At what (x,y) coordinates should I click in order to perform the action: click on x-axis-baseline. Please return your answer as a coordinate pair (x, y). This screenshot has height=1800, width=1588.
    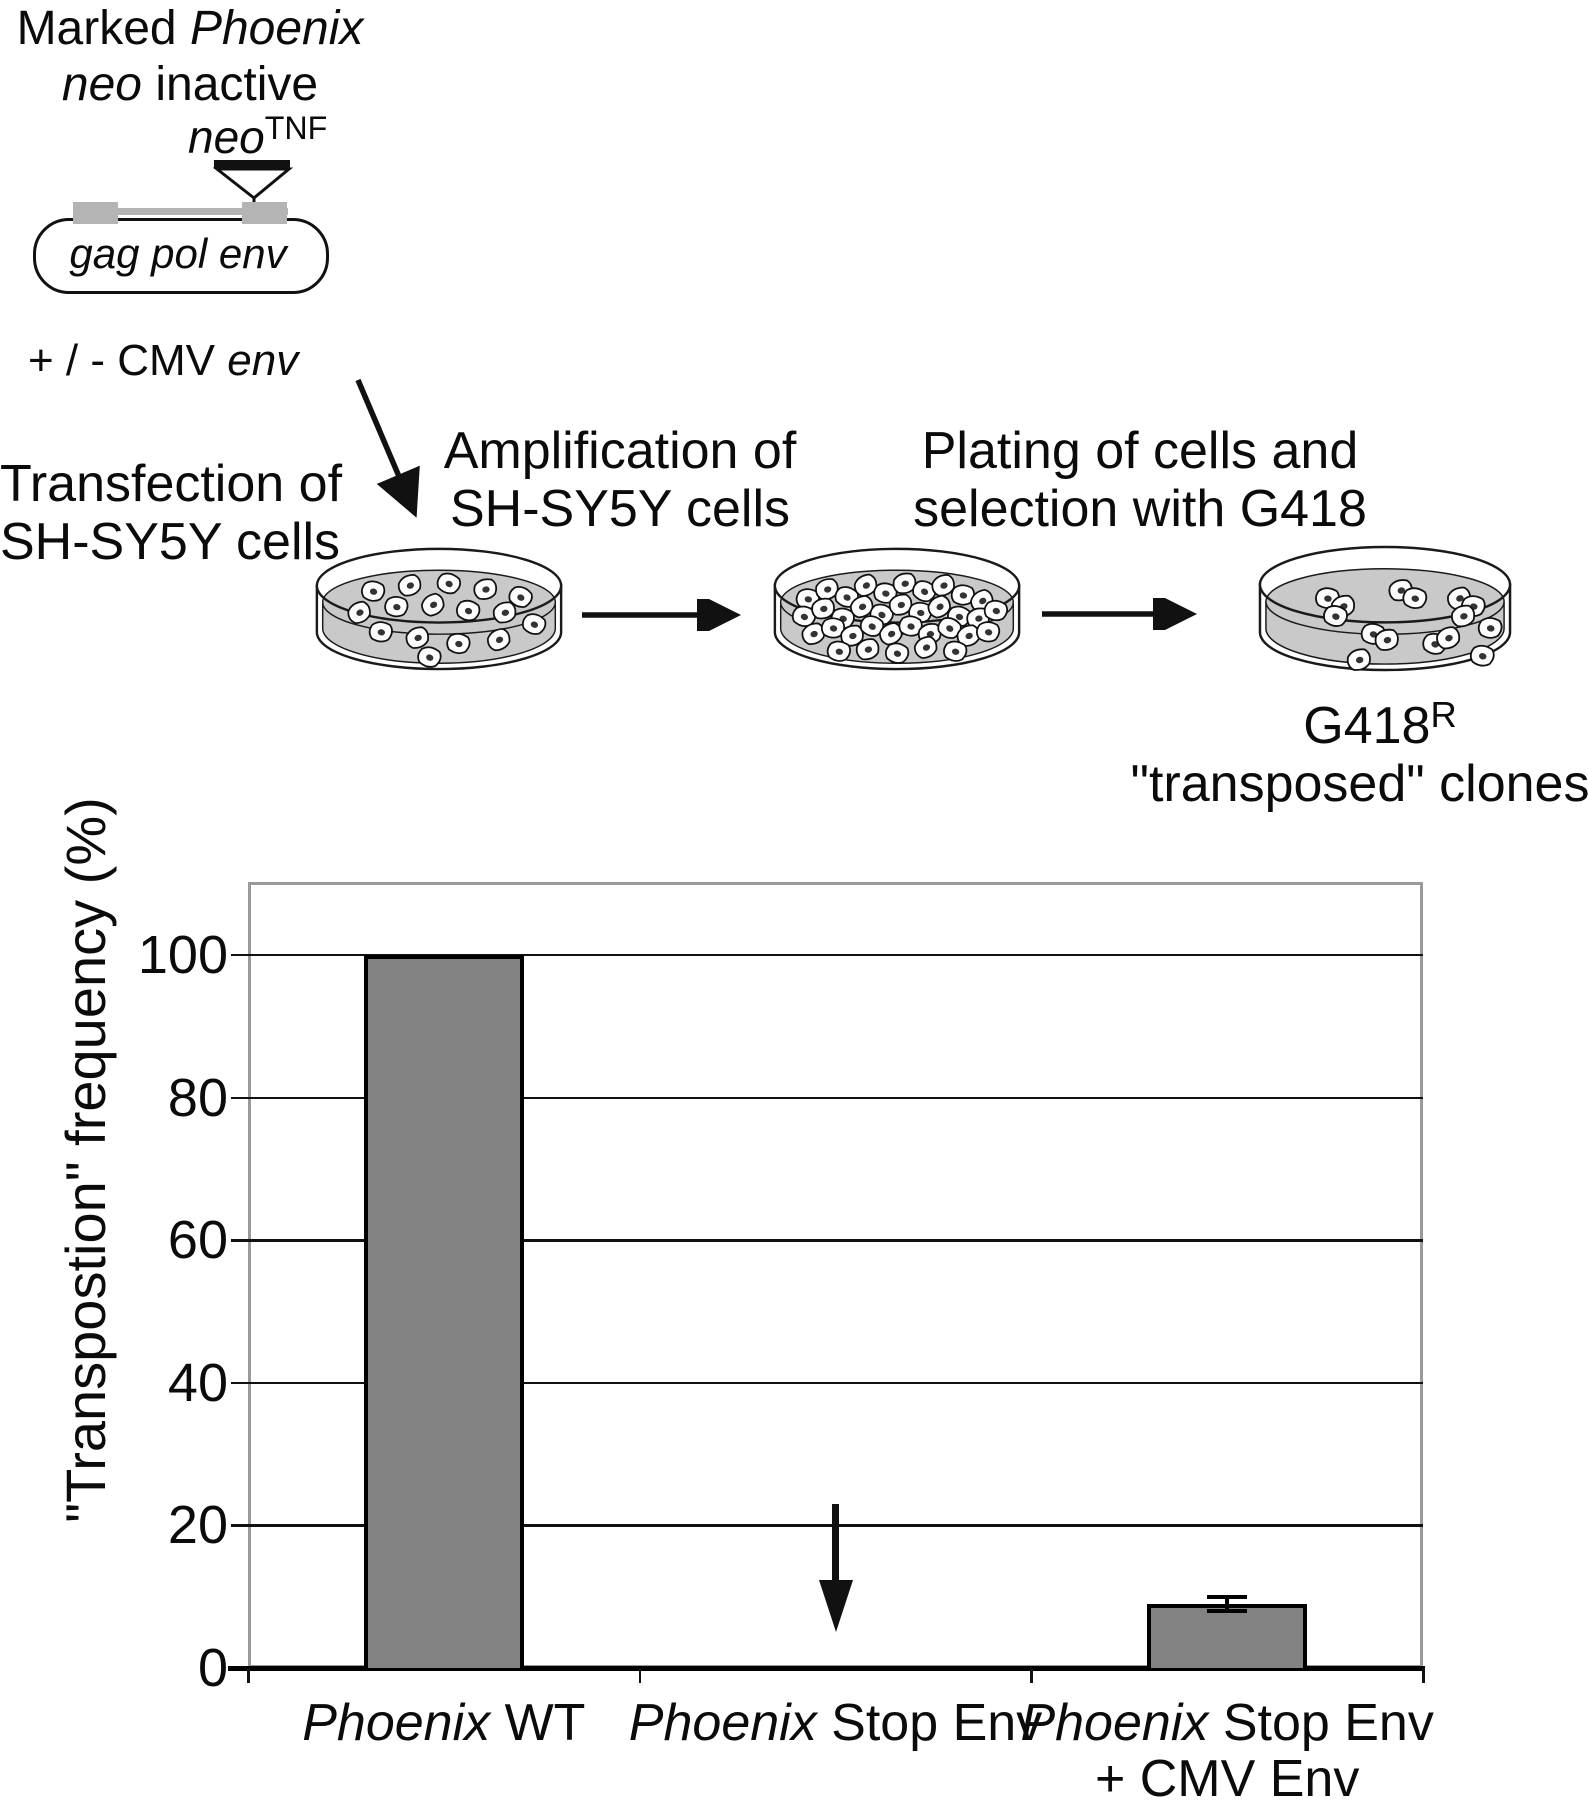
    Looking at the image, I should click on (826, 1668).